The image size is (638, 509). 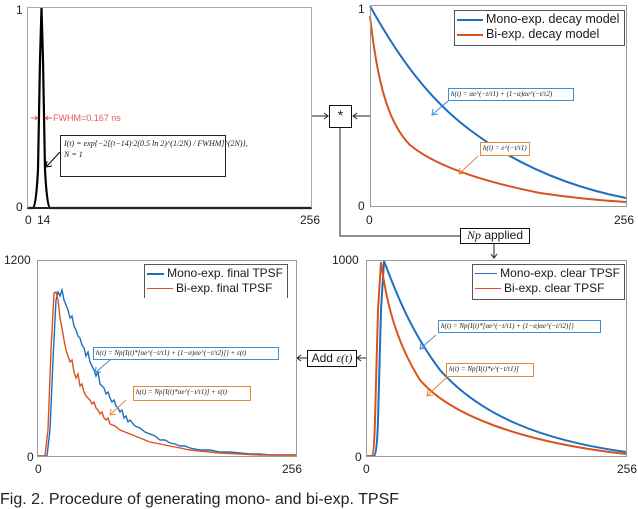 I want to click on decay-x-tick-0: 0, so click(x=369, y=220).